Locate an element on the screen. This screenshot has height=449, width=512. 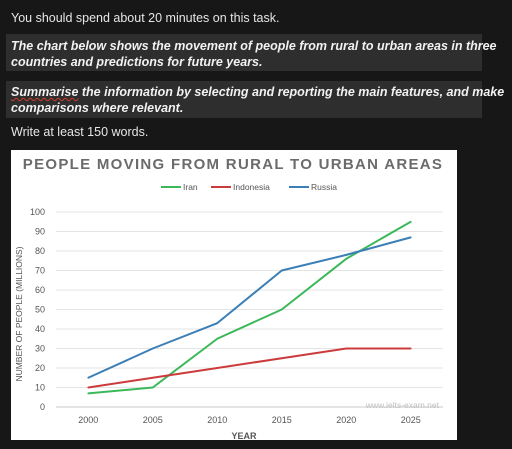
x-tick-label: 2010 is located at coordinates (217, 420).